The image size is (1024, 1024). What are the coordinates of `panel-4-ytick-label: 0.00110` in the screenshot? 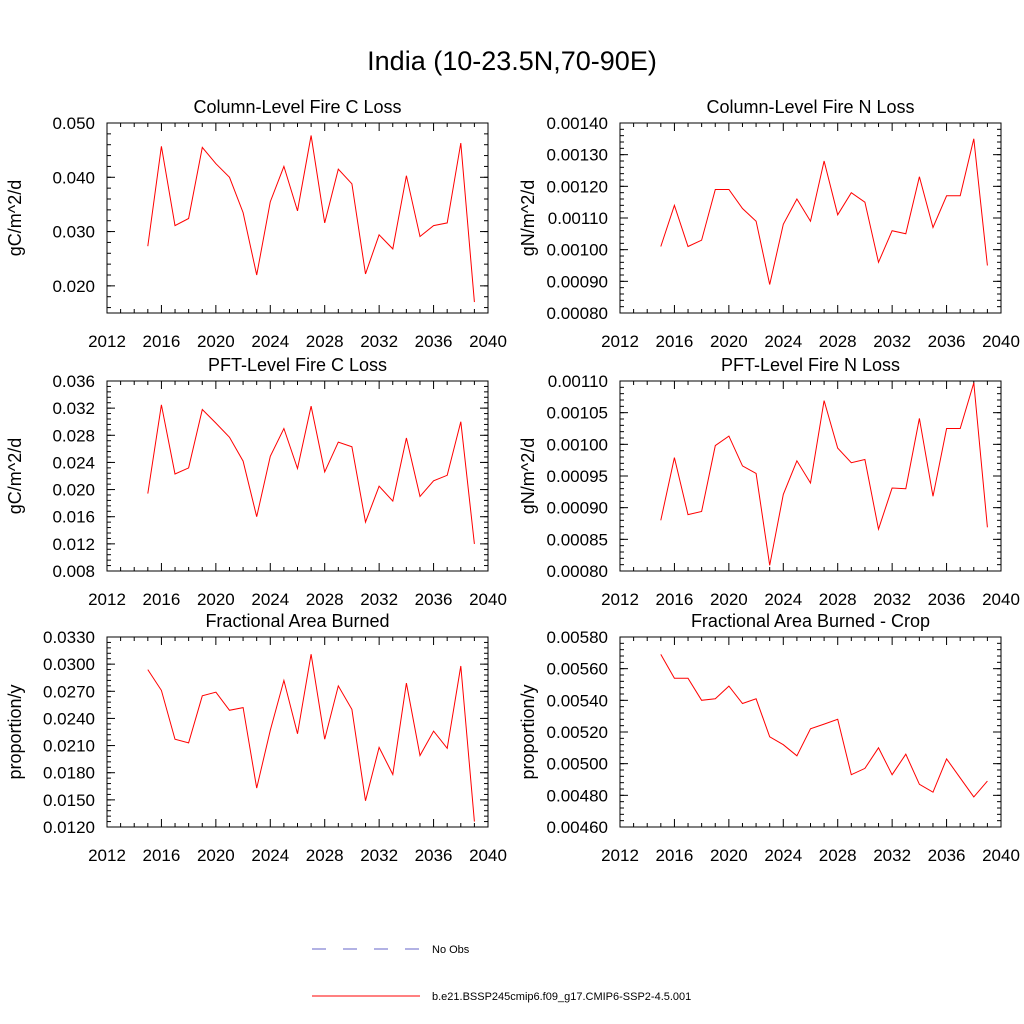 It's located at (578, 381).